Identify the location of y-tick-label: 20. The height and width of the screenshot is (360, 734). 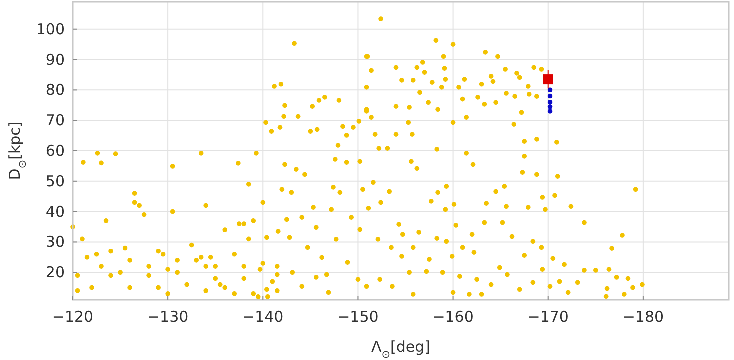
(55, 273).